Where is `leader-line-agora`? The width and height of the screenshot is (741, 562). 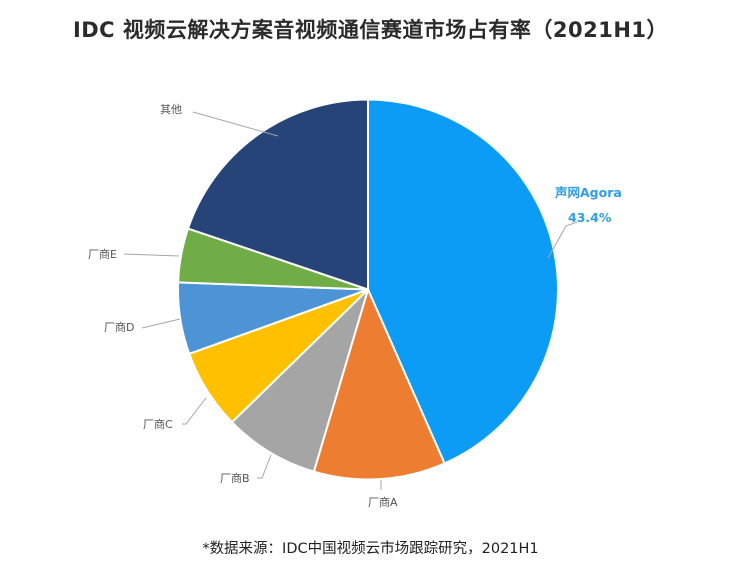
leader-line-agora is located at coordinates (562, 240).